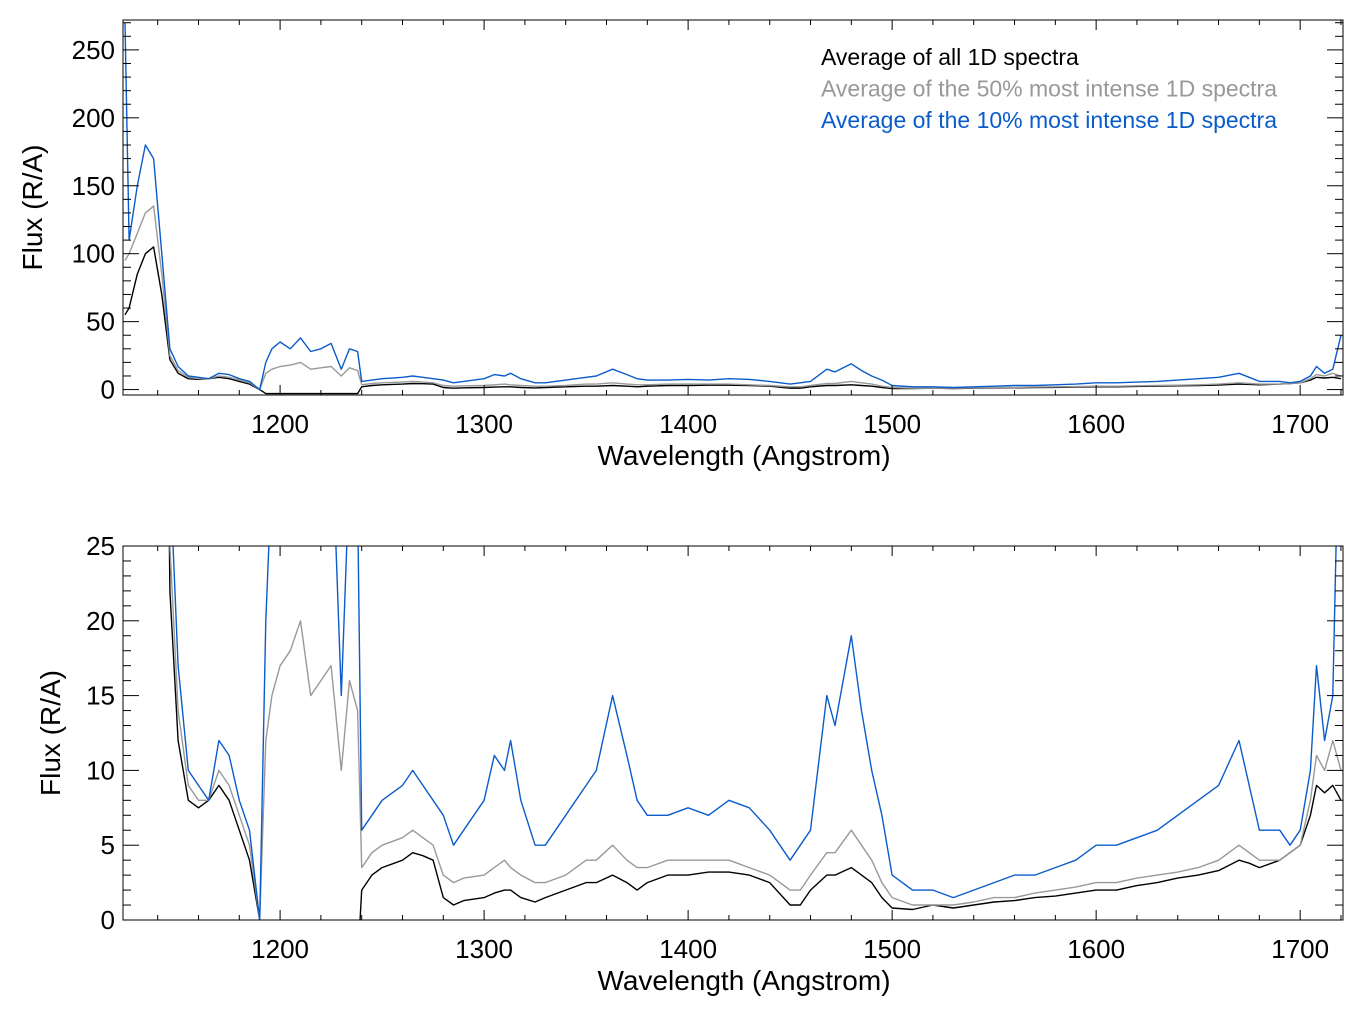  I want to click on y-tick-label: 200, so click(93, 118).